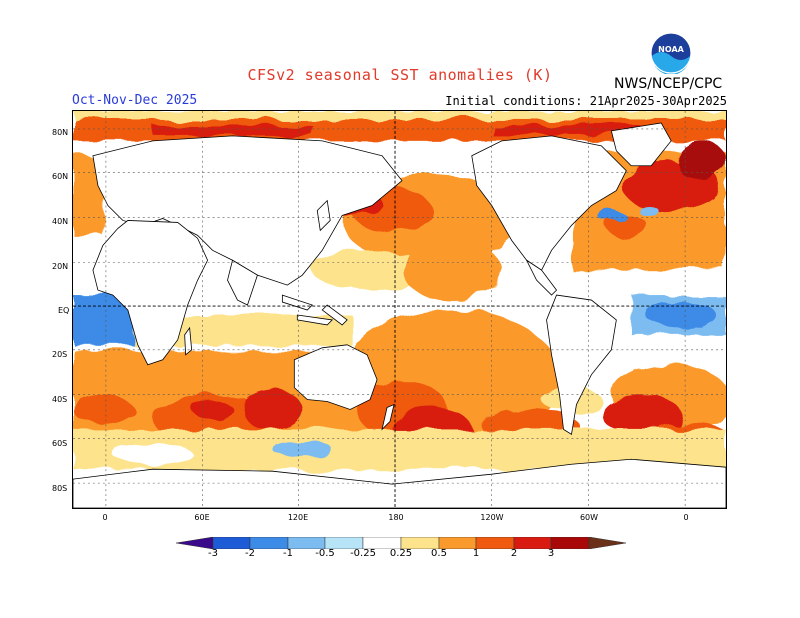 The width and height of the screenshot is (800, 618). Describe the element at coordinates (551, 553) in the screenshot. I see `colorbar-label: 3` at that location.